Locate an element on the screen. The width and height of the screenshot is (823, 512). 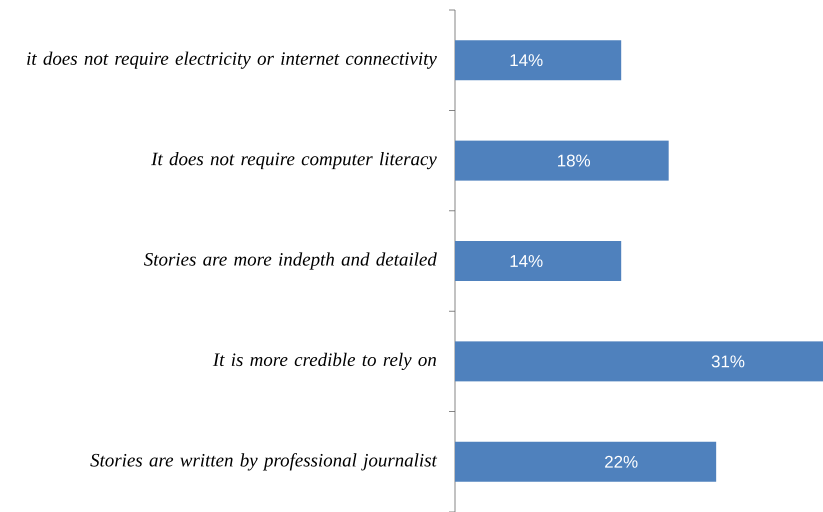
data-label: 18% is located at coordinates (574, 160).